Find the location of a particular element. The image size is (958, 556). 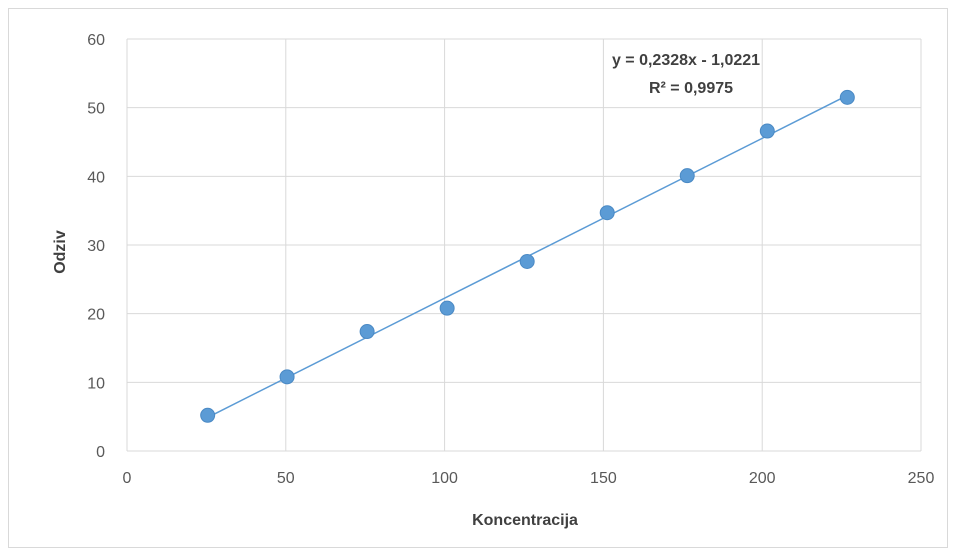

x-tick-label: 200 is located at coordinates (762, 478).